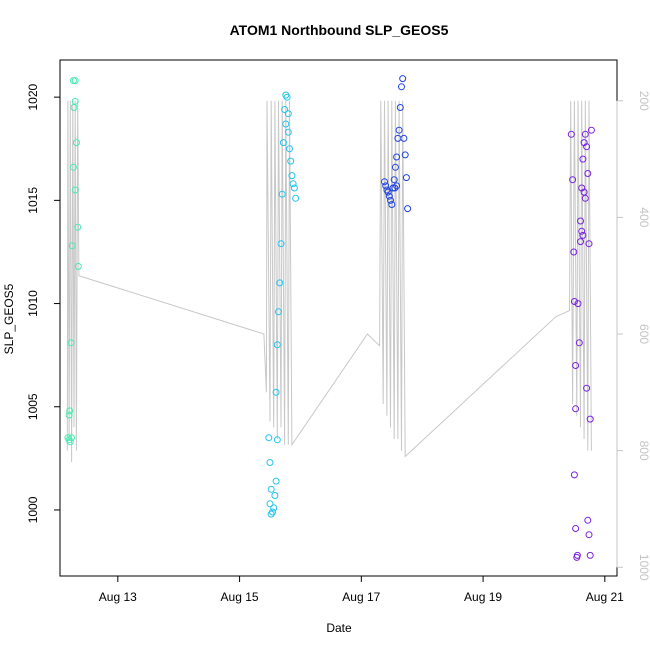 The height and width of the screenshot is (650, 650). What do you see at coordinates (361, 597) in the screenshot?
I see `x-tick-label: Aug 17` at bounding box center [361, 597].